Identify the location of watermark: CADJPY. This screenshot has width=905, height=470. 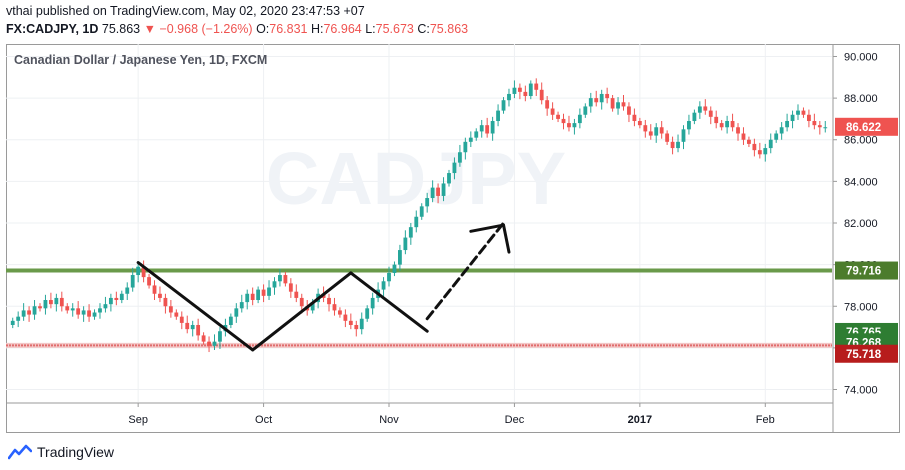
(416, 178).